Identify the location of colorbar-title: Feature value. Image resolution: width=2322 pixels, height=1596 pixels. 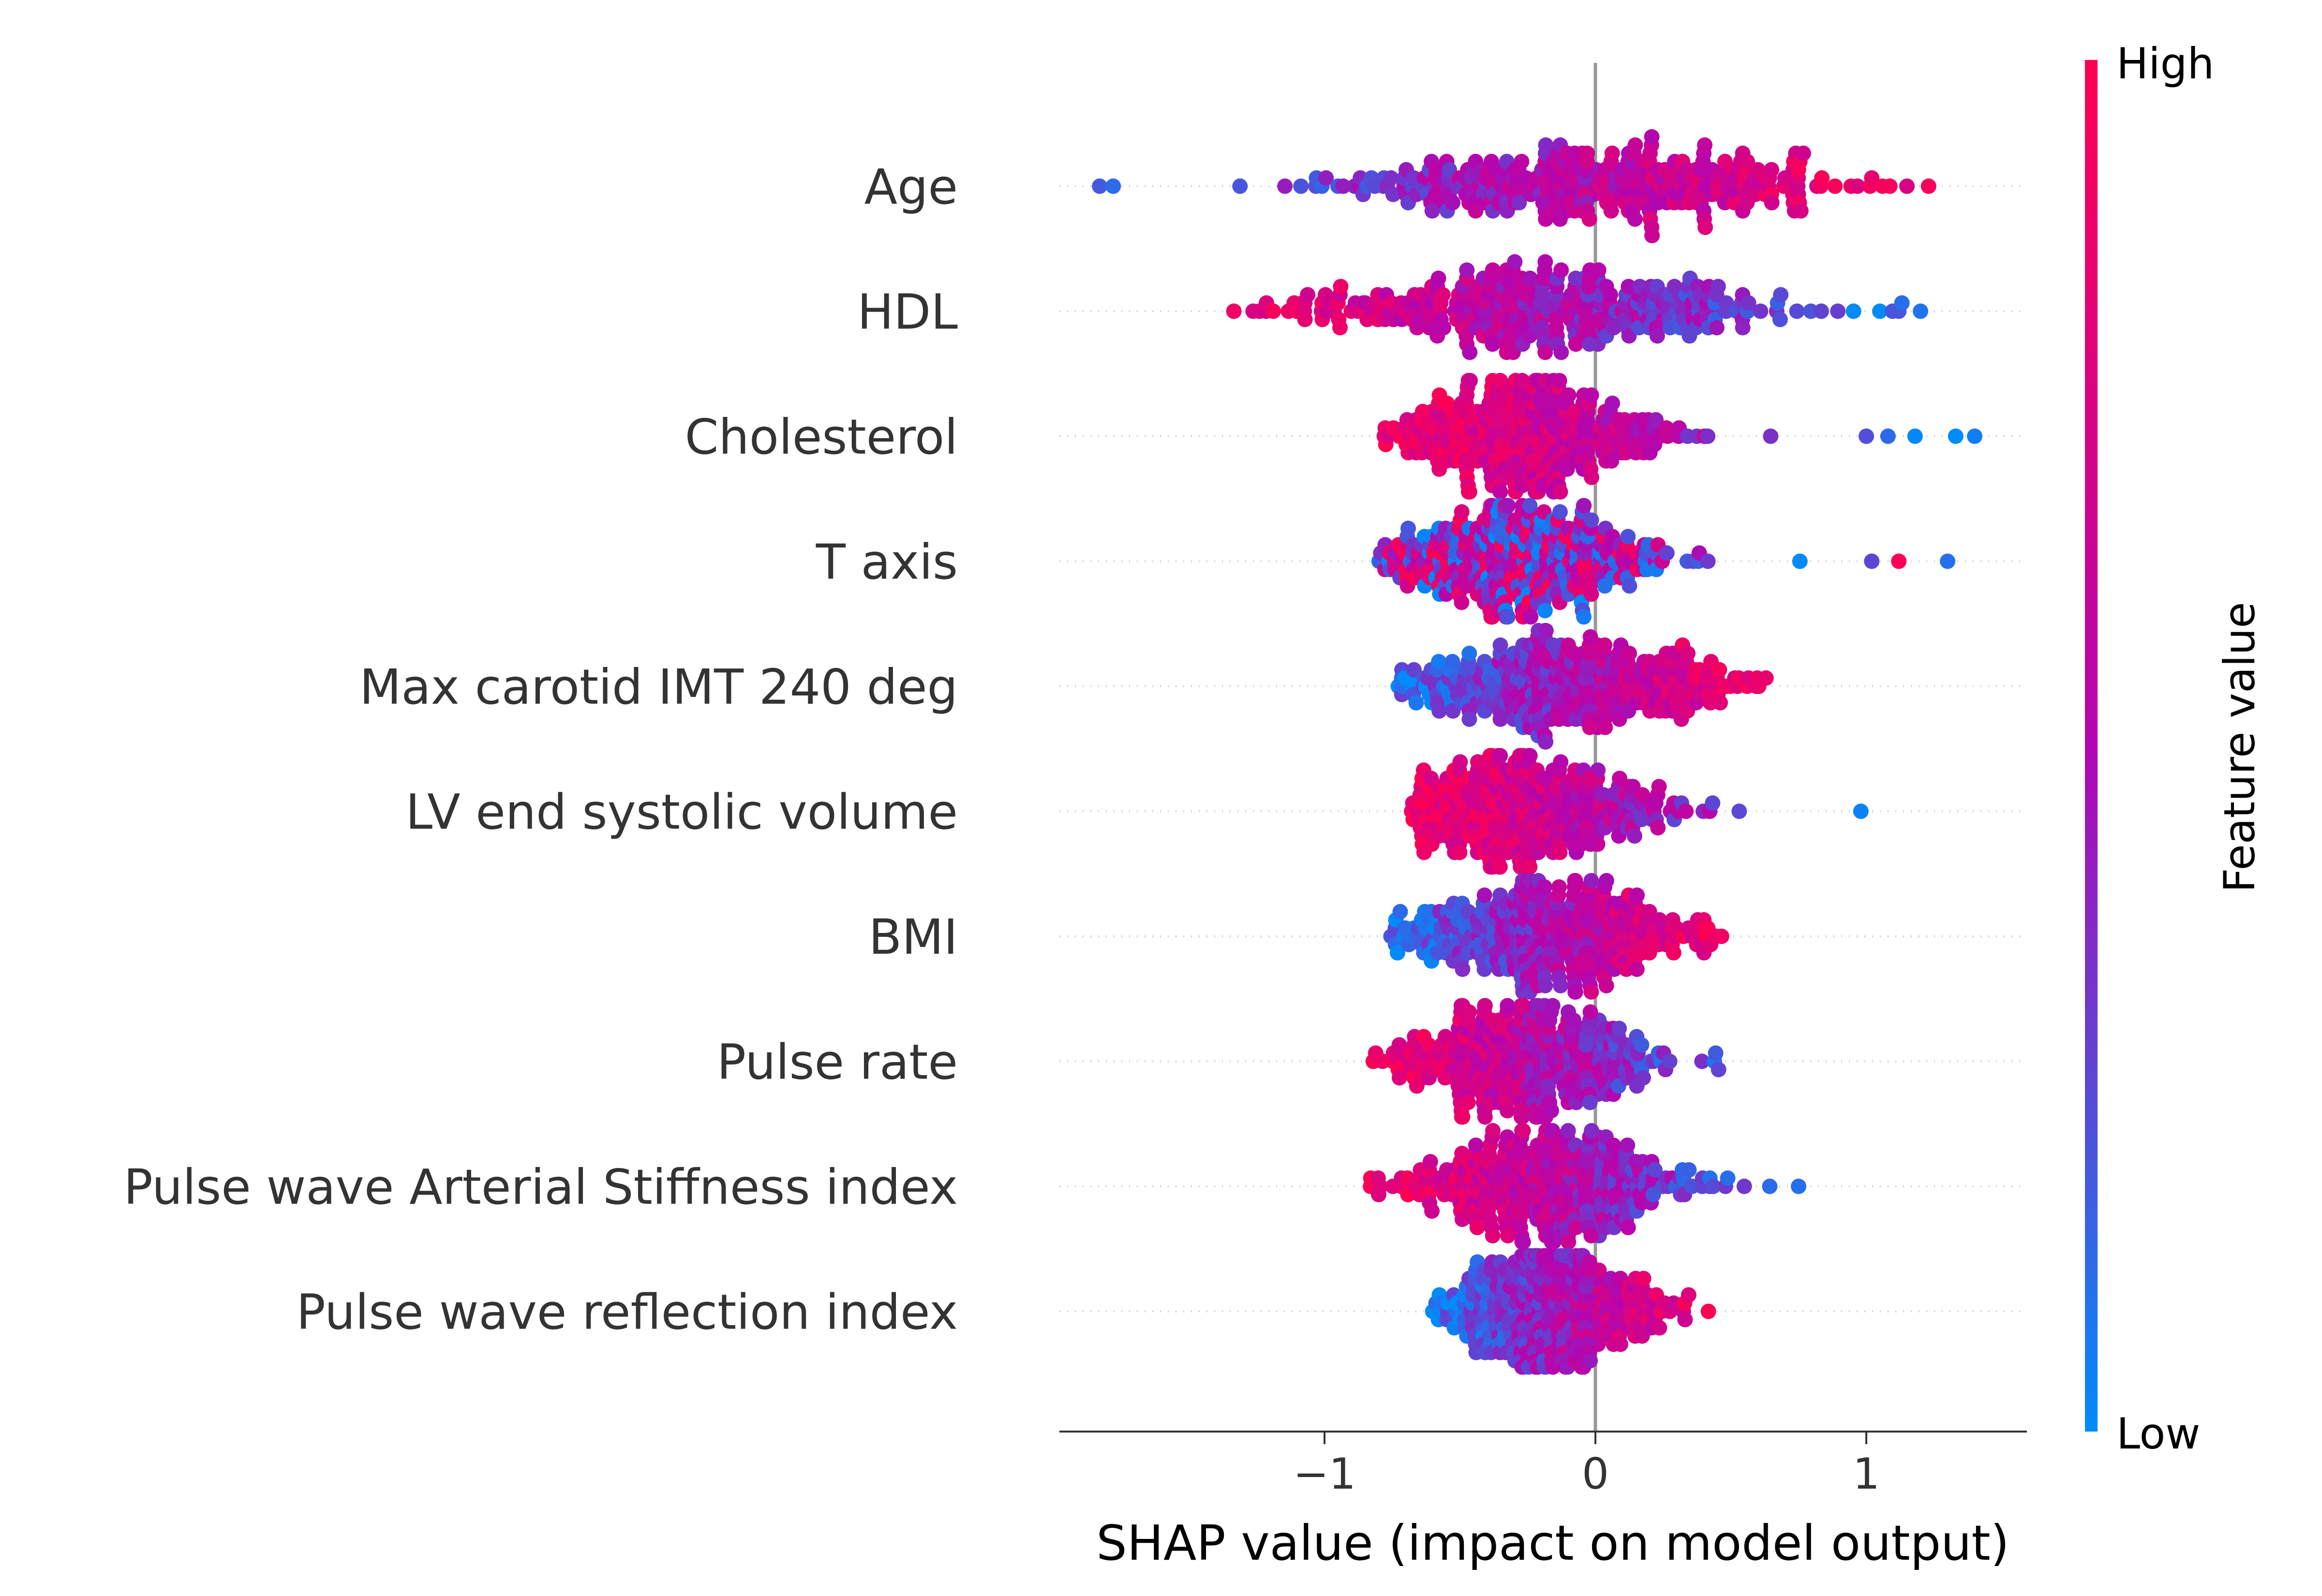
(2239, 747).